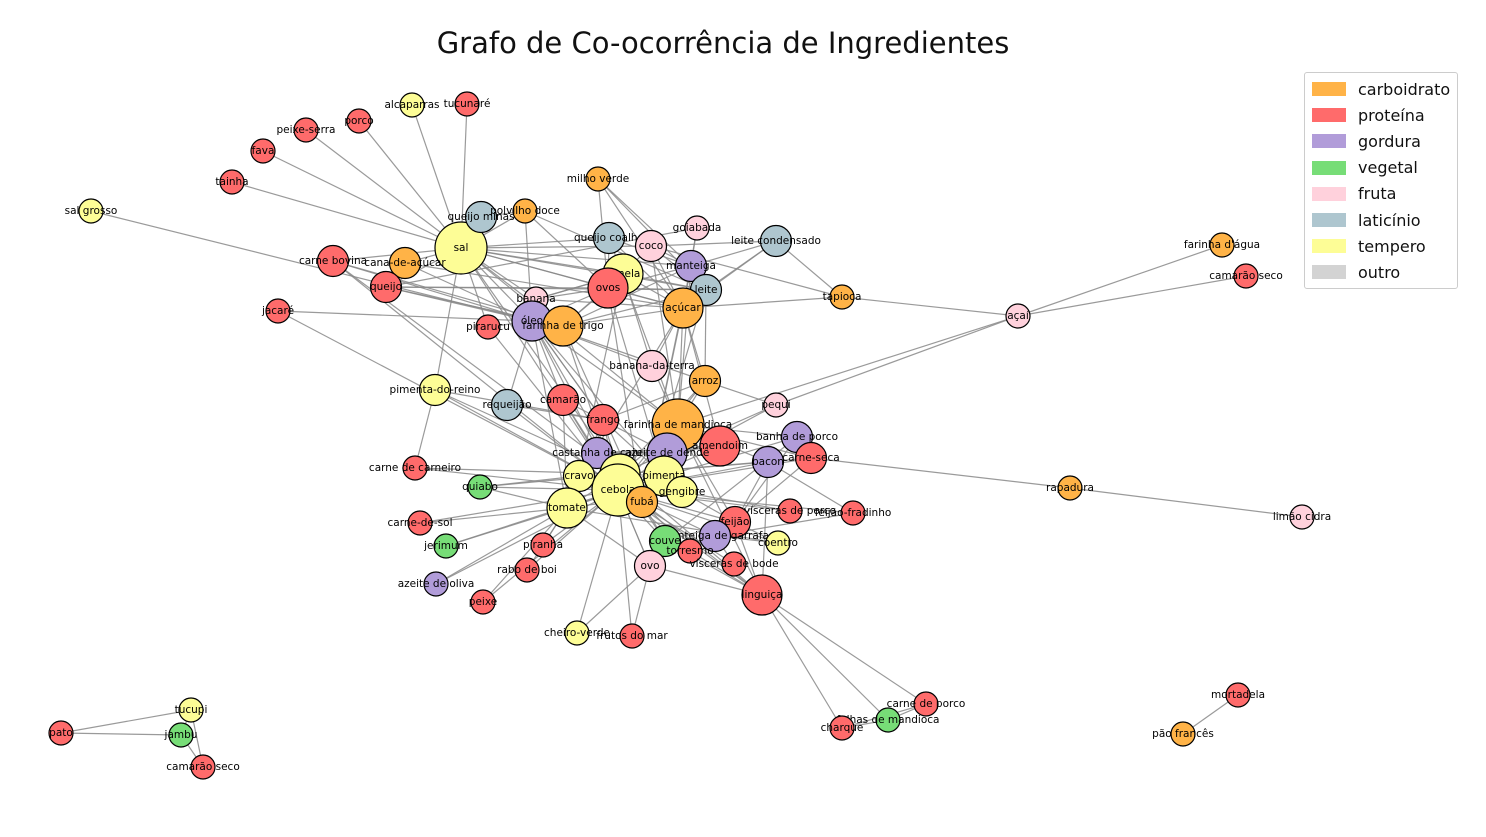 The image size is (1486, 837). Describe the element at coordinates (720, 446) in the screenshot. I see `node-label-amendoim: amendoim` at that location.